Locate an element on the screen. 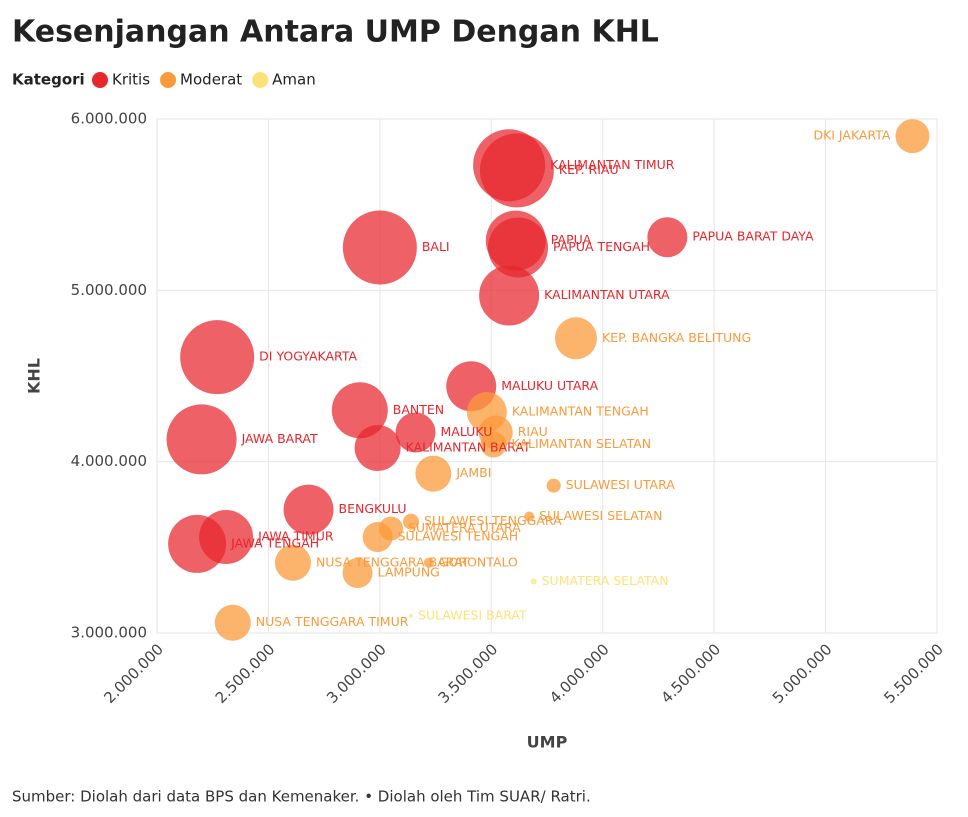 The image size is (968, 817). x-tick-label: 2.500.000 is located at coordinates (245, 673).